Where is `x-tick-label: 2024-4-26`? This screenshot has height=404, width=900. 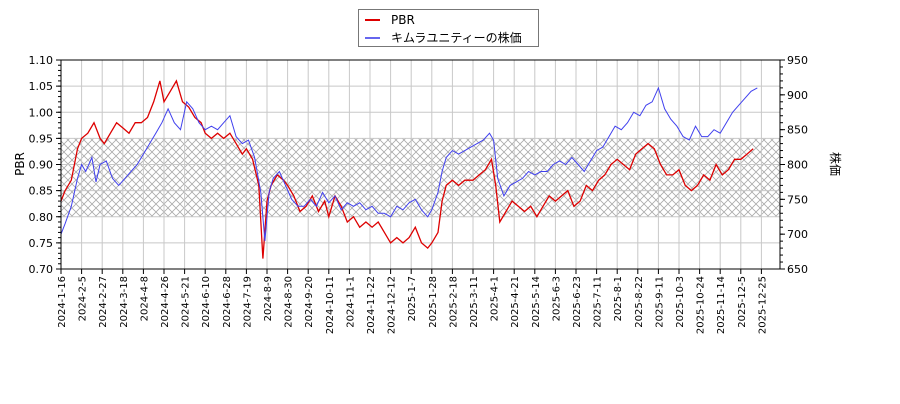
x-tick-label: 2024-4-26 is located at coordinates (165, 302).